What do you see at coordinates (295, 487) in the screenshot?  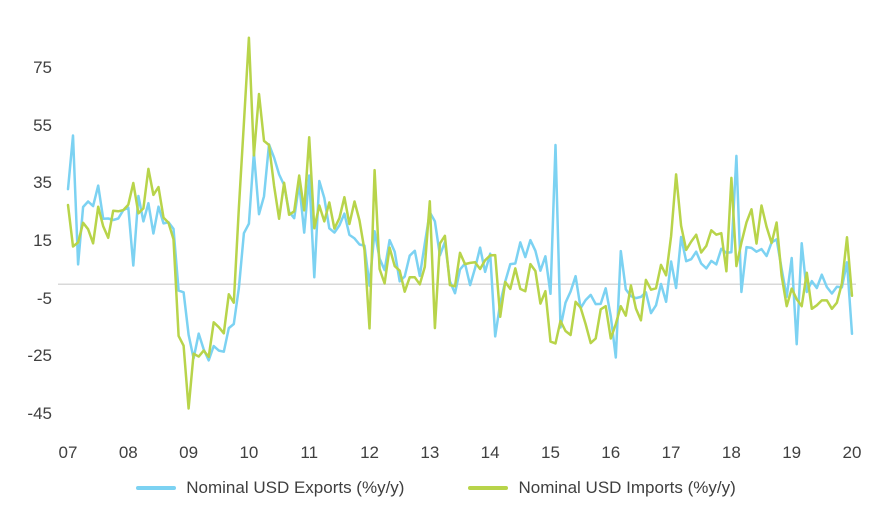 I see `legend-label-exports: Nominal USD Exports (%y/y)` at bounding box center [295, 487].